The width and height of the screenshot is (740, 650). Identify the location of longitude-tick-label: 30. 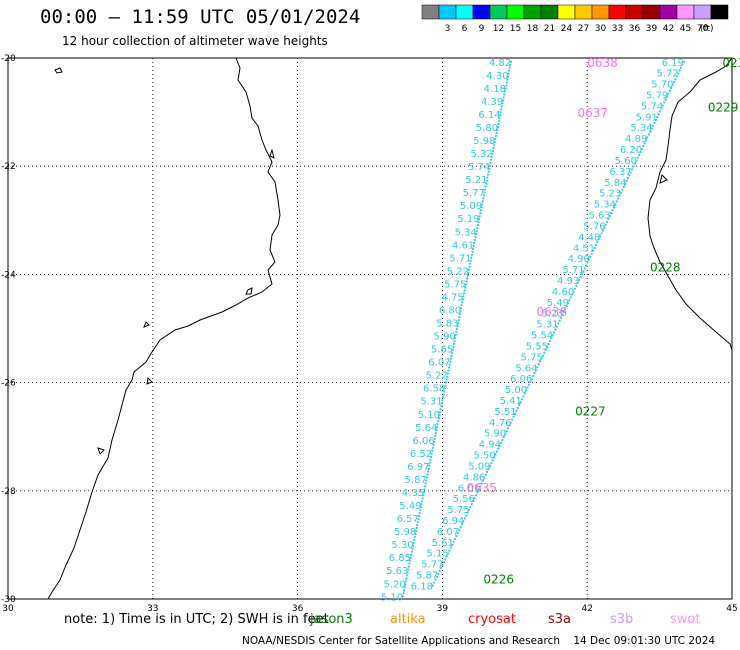
(8, 609).